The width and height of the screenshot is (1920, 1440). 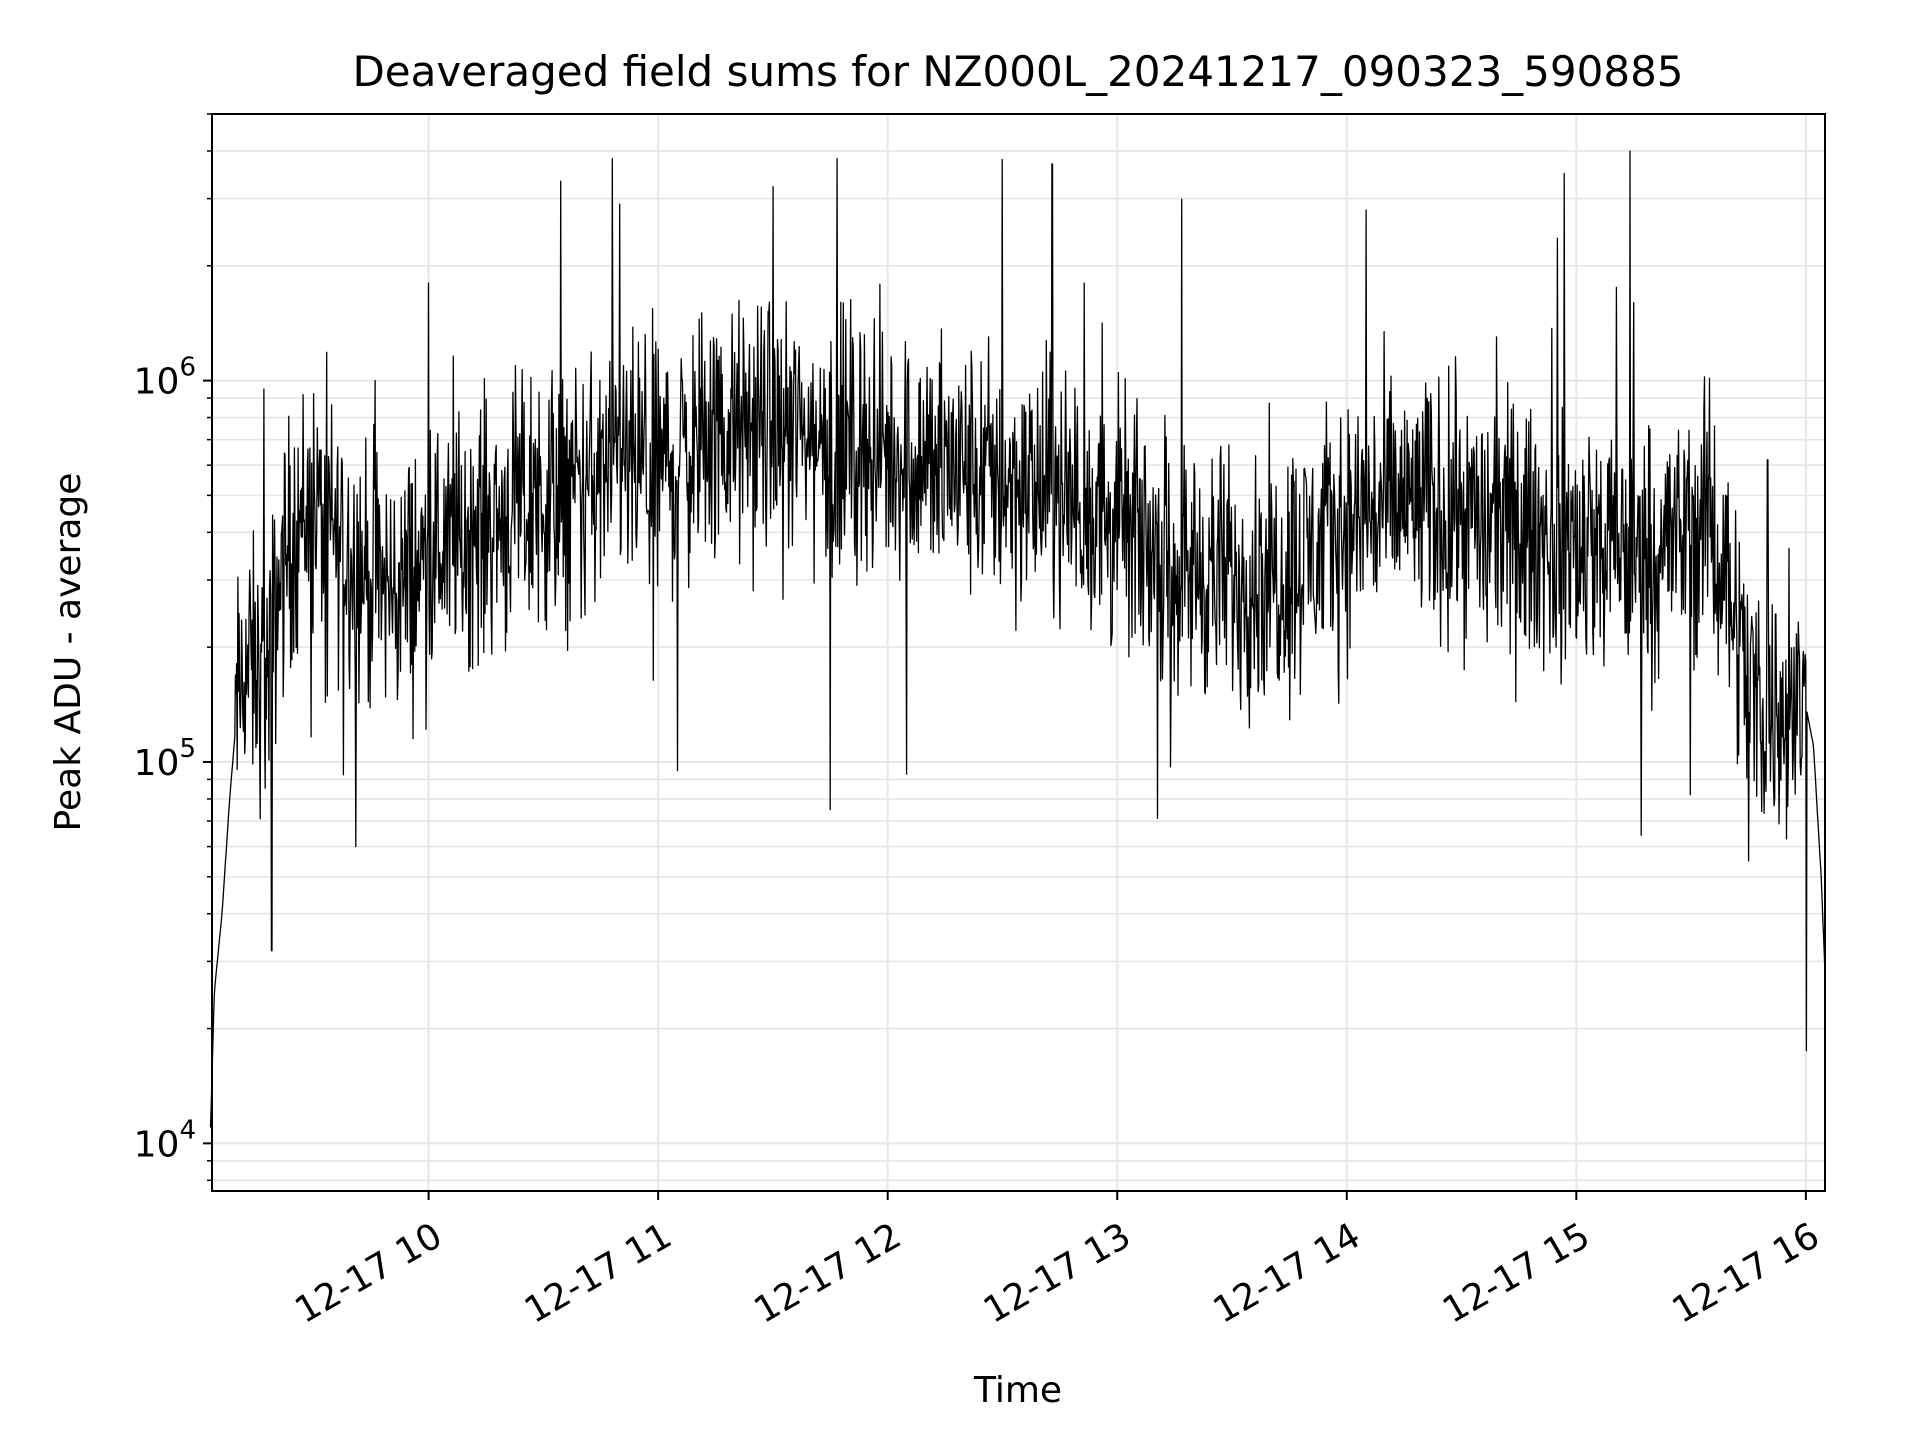 What do you see at coordinates (68, 652) in the screenshot?
I see `y-axis-label: Peak ADU - average` at bounding box center [68, 652].